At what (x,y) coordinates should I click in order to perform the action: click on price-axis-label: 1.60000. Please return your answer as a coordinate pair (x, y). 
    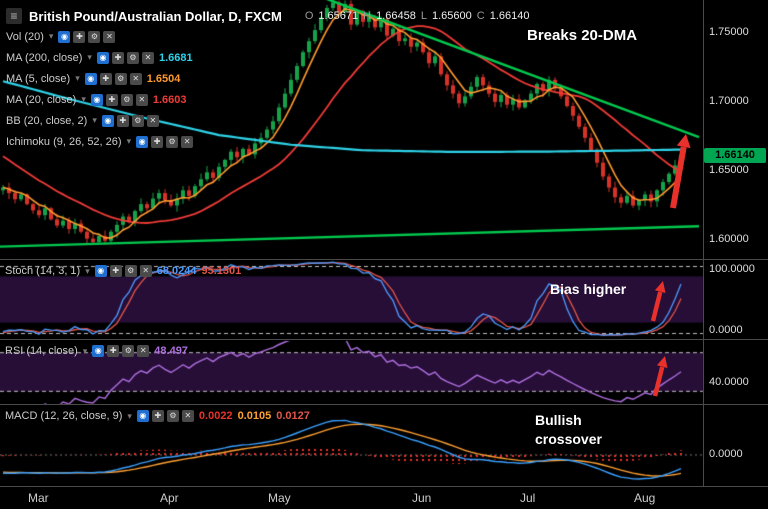
    Looking at the image, I should click on (729, 239).